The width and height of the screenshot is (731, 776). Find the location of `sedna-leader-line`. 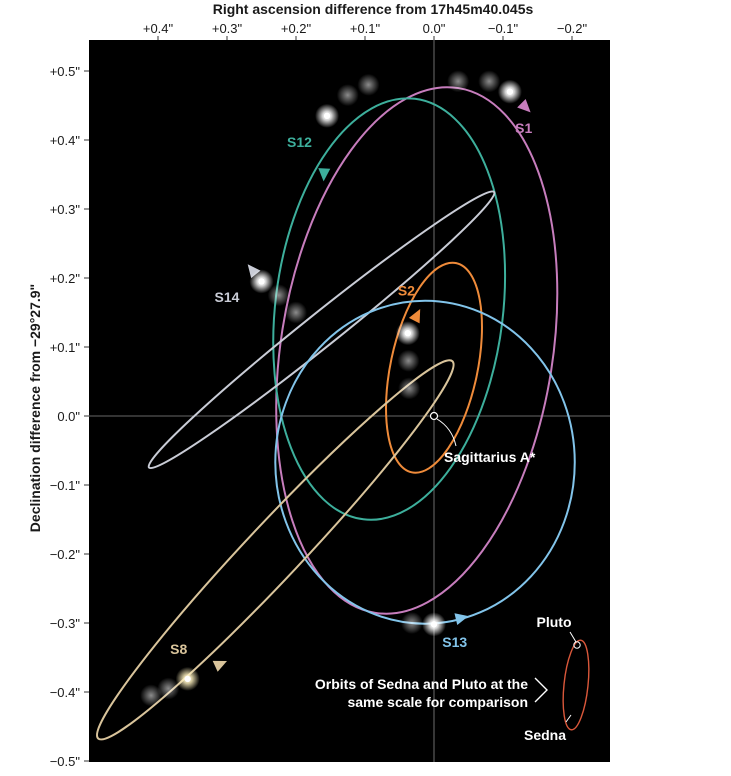

sedna-leader-line is located at coordinates (568, 718).